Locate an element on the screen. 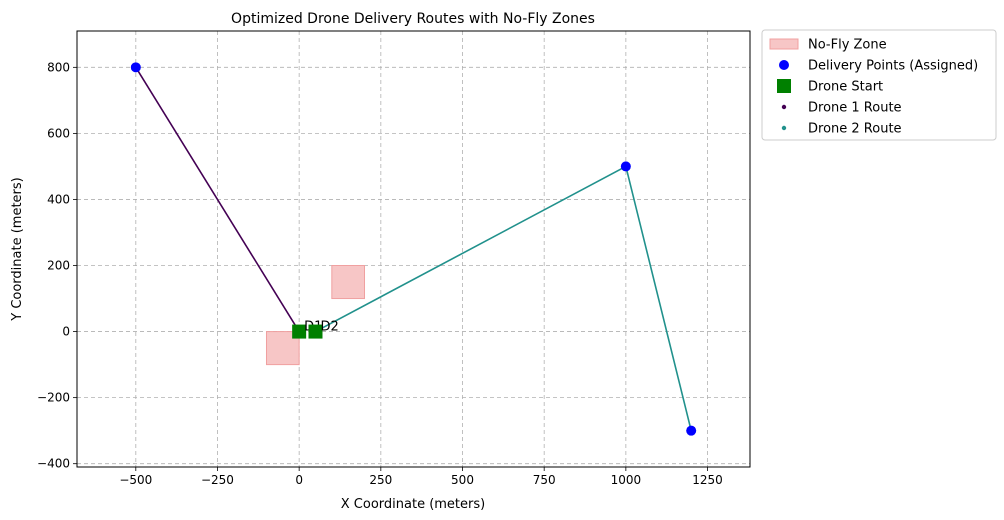 The image size is (1004, 520). legend-swatch-drone-start is located at coordinates (784, 86).